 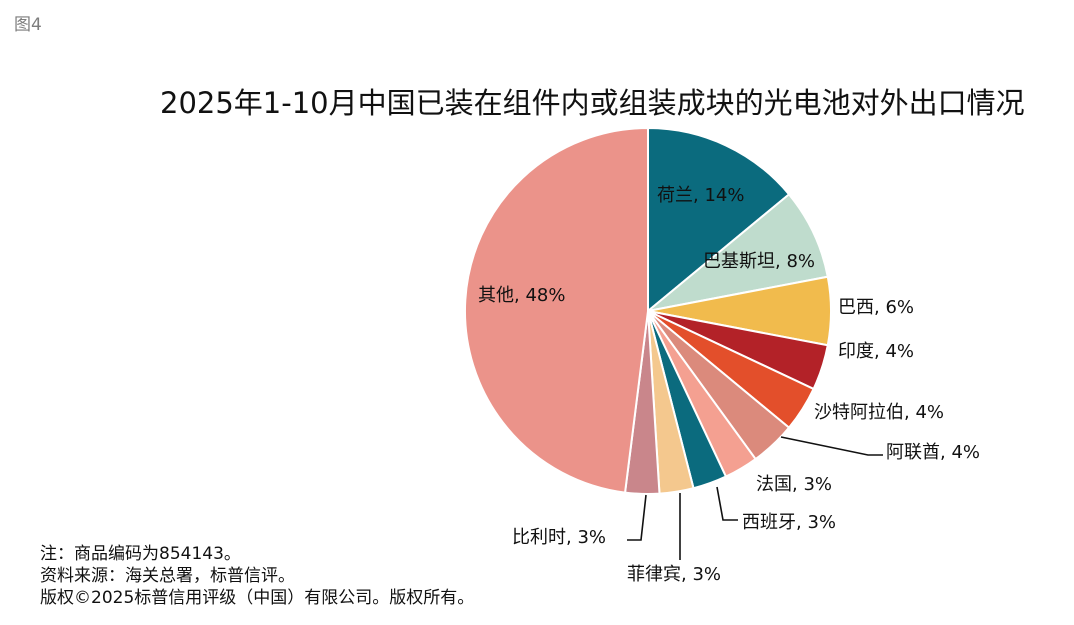 I want to click on figure-label: 图4, so click(x=28, y=25).